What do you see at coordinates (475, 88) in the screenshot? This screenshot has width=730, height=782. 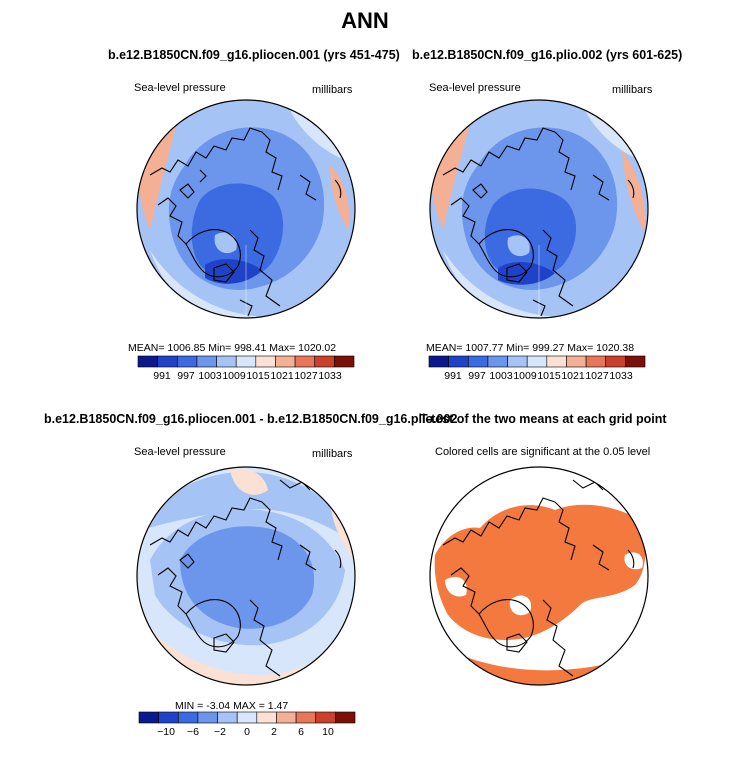 I see `panel2-variable-label: Sea-level pressure` at bounding box center [475, 88].